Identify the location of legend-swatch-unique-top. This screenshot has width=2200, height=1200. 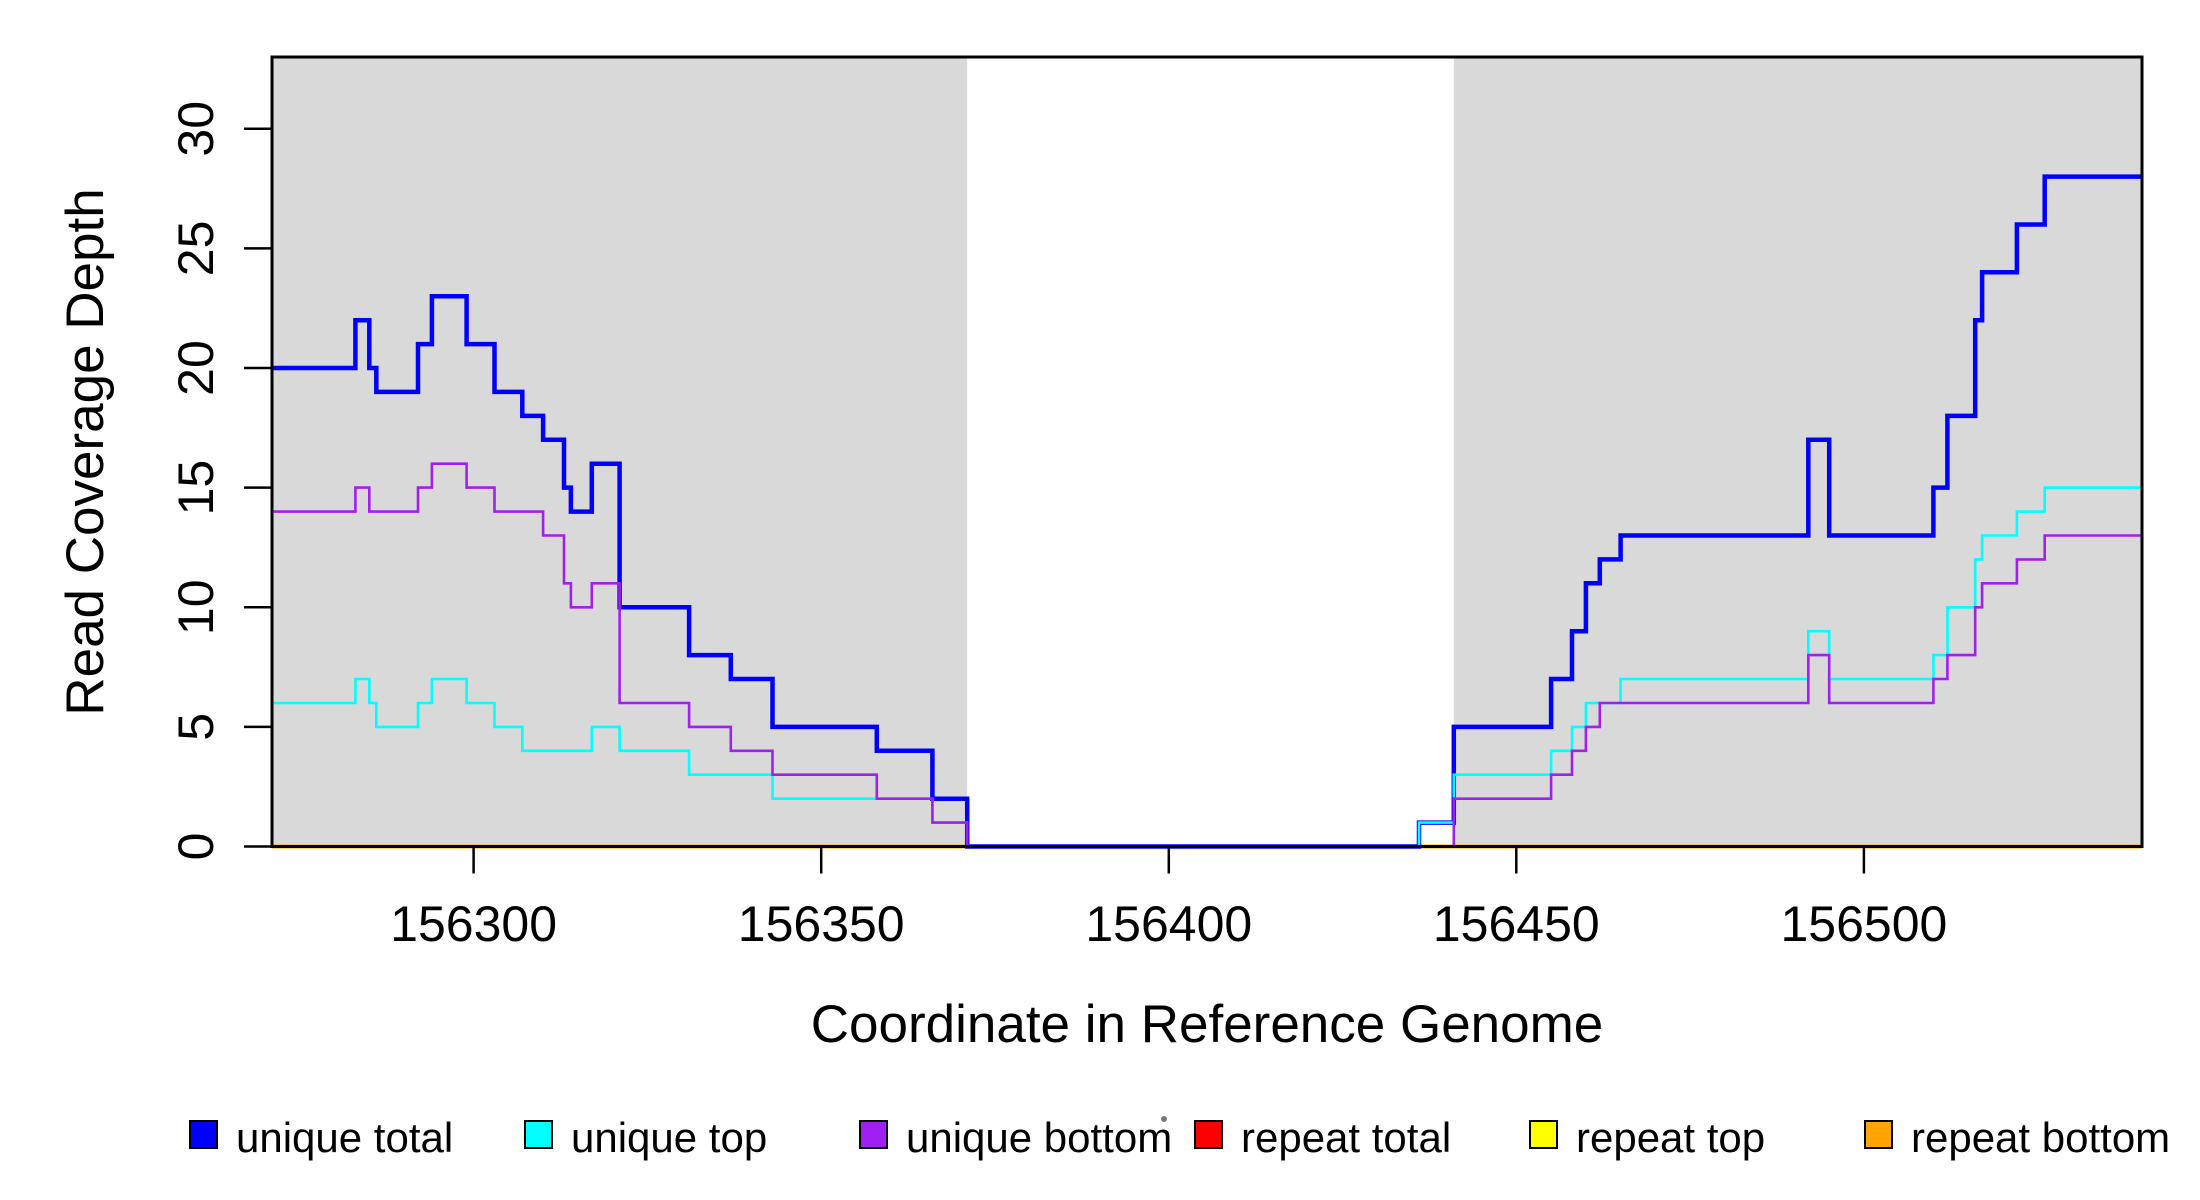
(538, 1134).